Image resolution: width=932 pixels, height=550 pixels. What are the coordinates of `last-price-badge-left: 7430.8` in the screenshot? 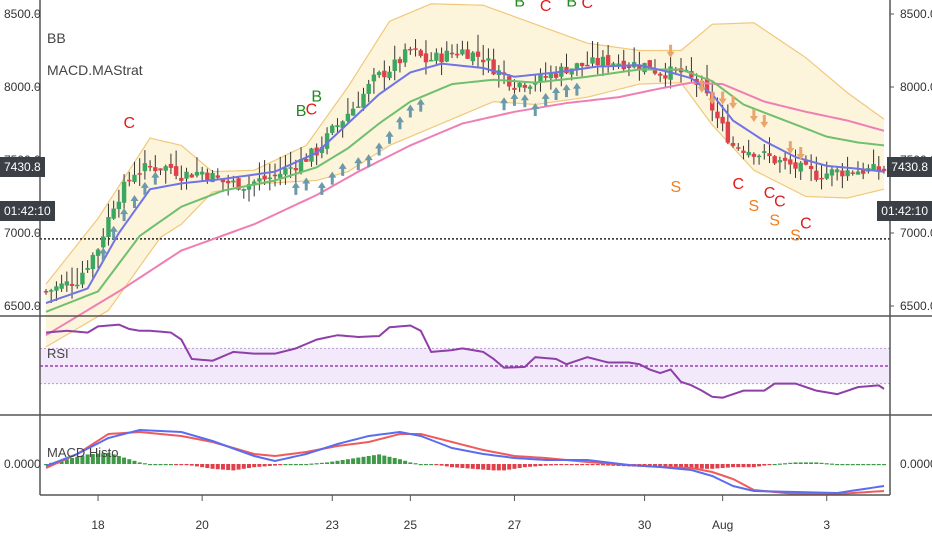 It's located at (22, 167).